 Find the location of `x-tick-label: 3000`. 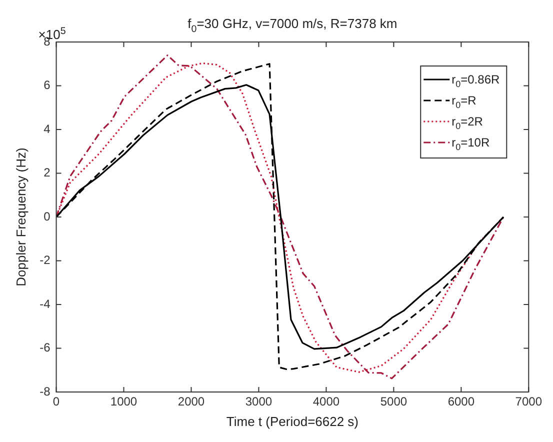

x-tick-label: 3000 is located at coordinates (258, 401).